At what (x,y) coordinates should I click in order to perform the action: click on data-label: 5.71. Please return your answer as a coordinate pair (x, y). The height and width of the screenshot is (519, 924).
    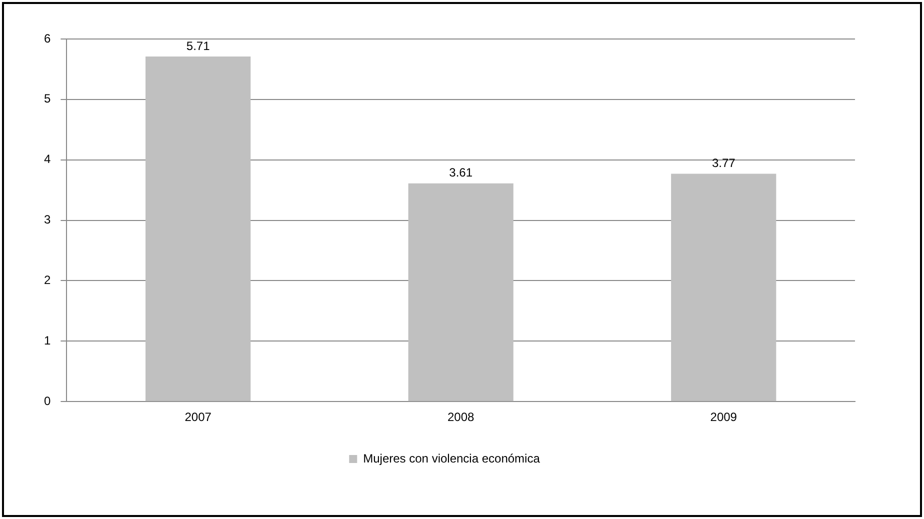
    Looking at the image, I should click on (198, 45).